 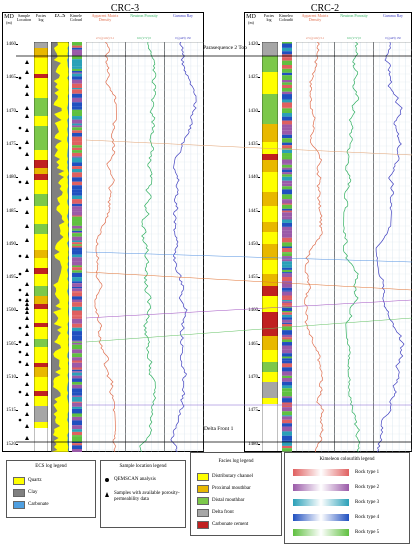 I want to click on depth-label: 1485, so click(x=11, y=211).